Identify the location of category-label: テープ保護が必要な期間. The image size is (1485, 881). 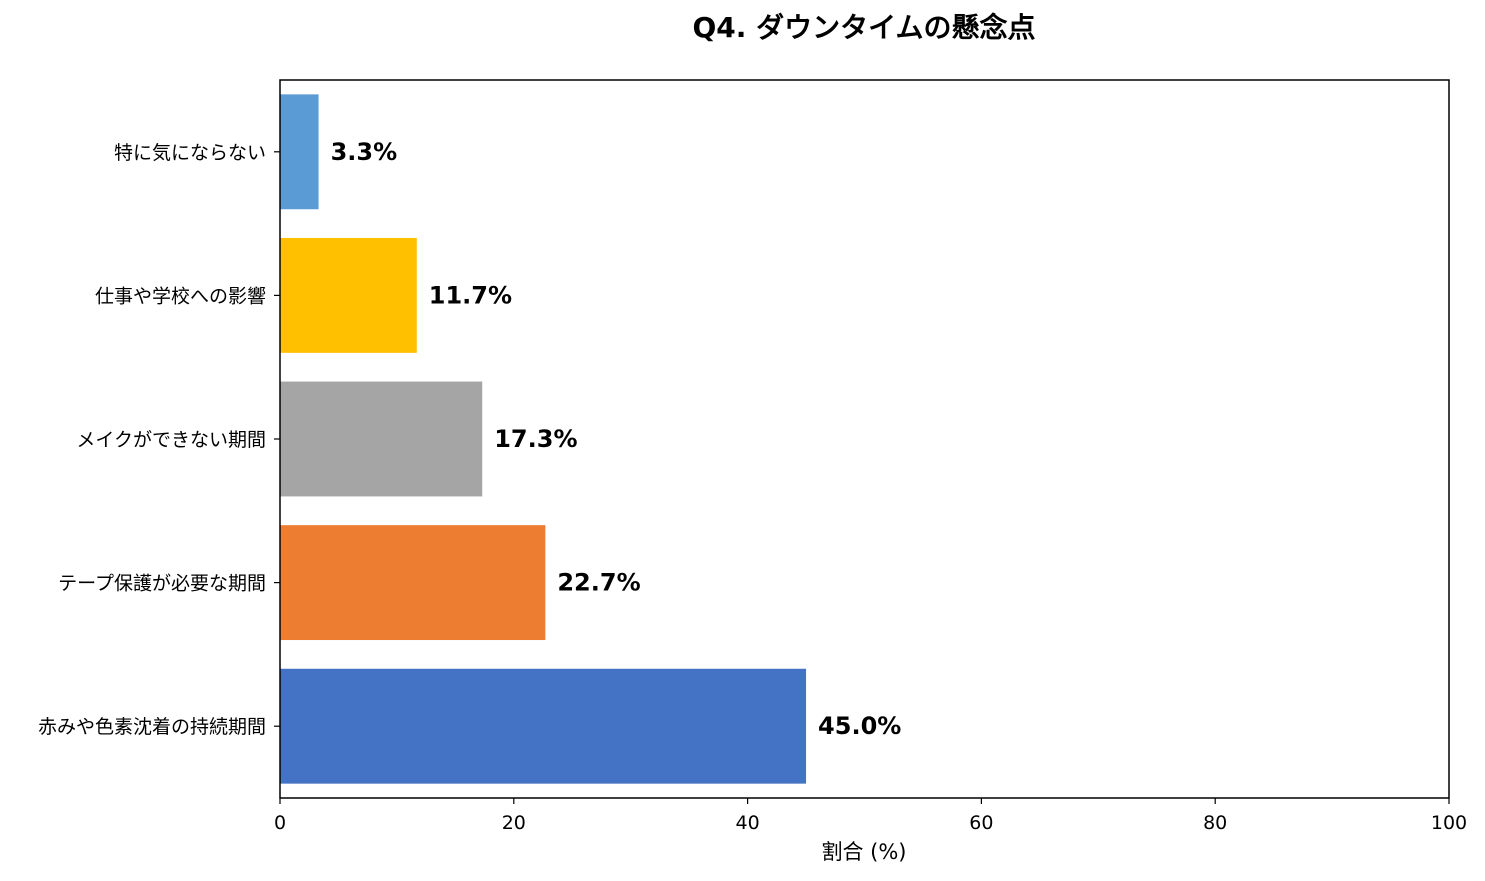
(162, 584).